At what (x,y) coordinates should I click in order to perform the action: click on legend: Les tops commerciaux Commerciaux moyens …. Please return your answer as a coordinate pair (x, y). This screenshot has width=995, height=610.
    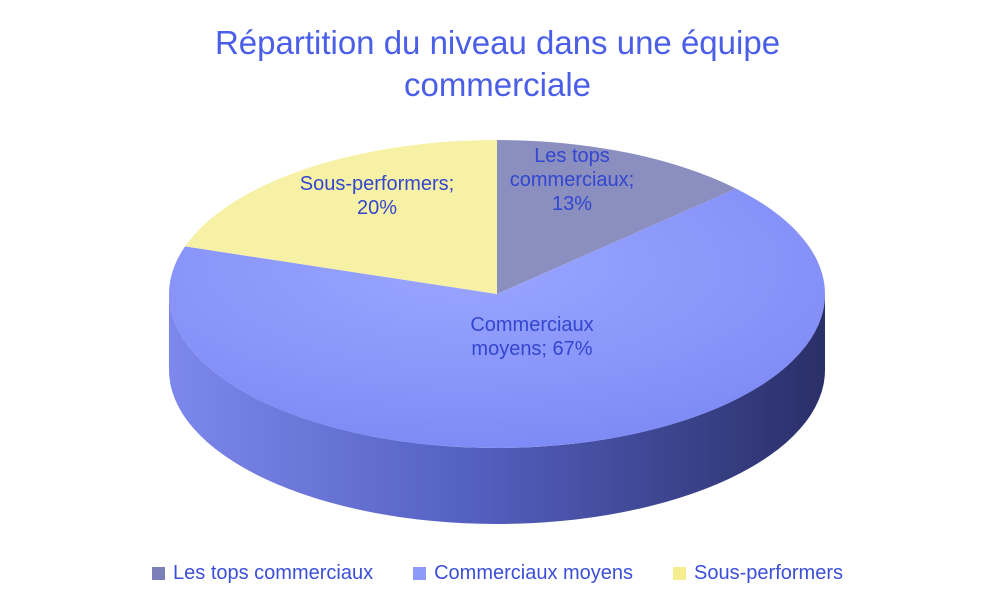
    Looking at the image, I should click on (497, 573).